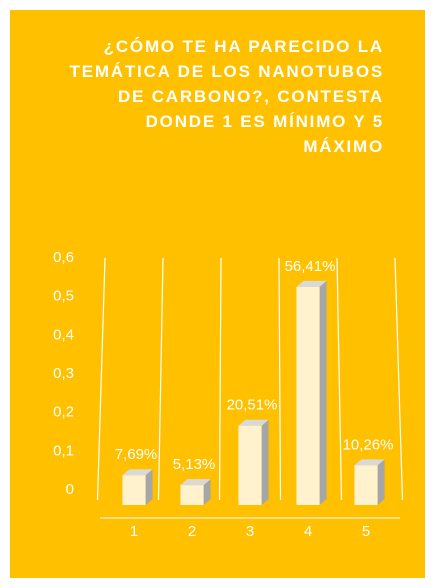 Image resolution: width=436 pixels, height=588 pixels. I want to click on y-tick-label: 0,1, so click(63, 450).